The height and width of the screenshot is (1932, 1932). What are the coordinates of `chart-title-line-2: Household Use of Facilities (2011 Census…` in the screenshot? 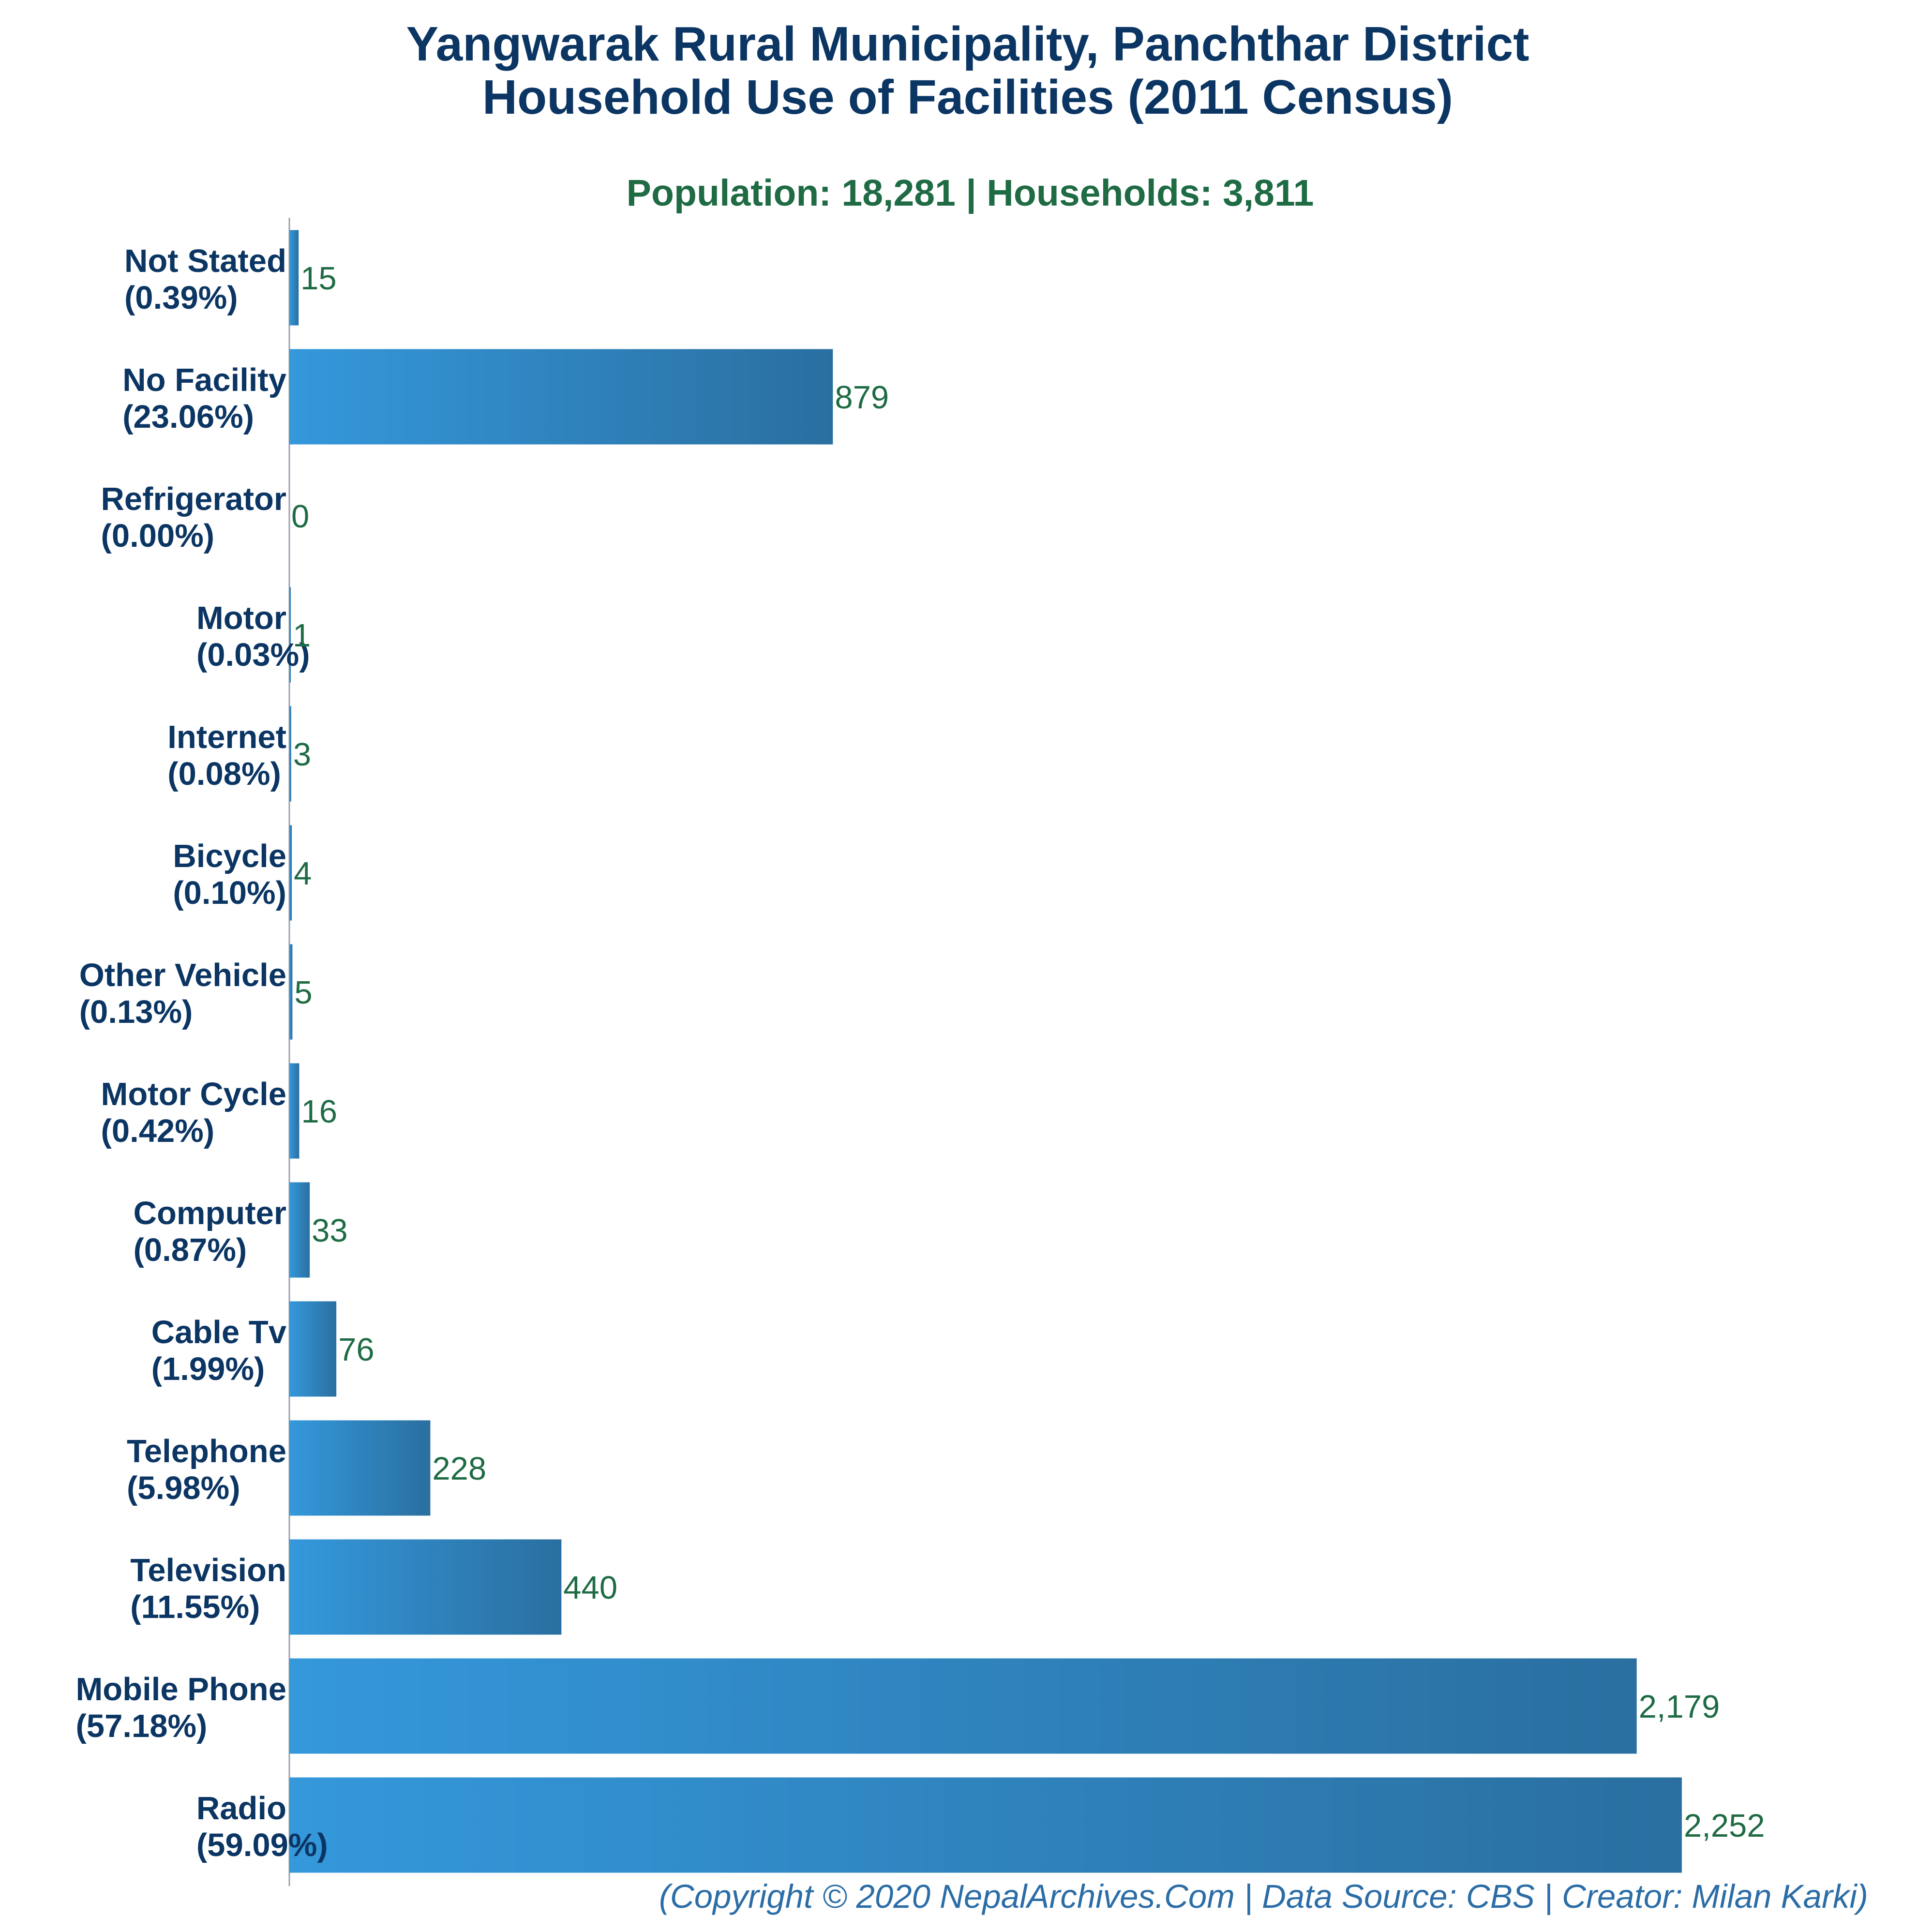 It's located at (967, 97).